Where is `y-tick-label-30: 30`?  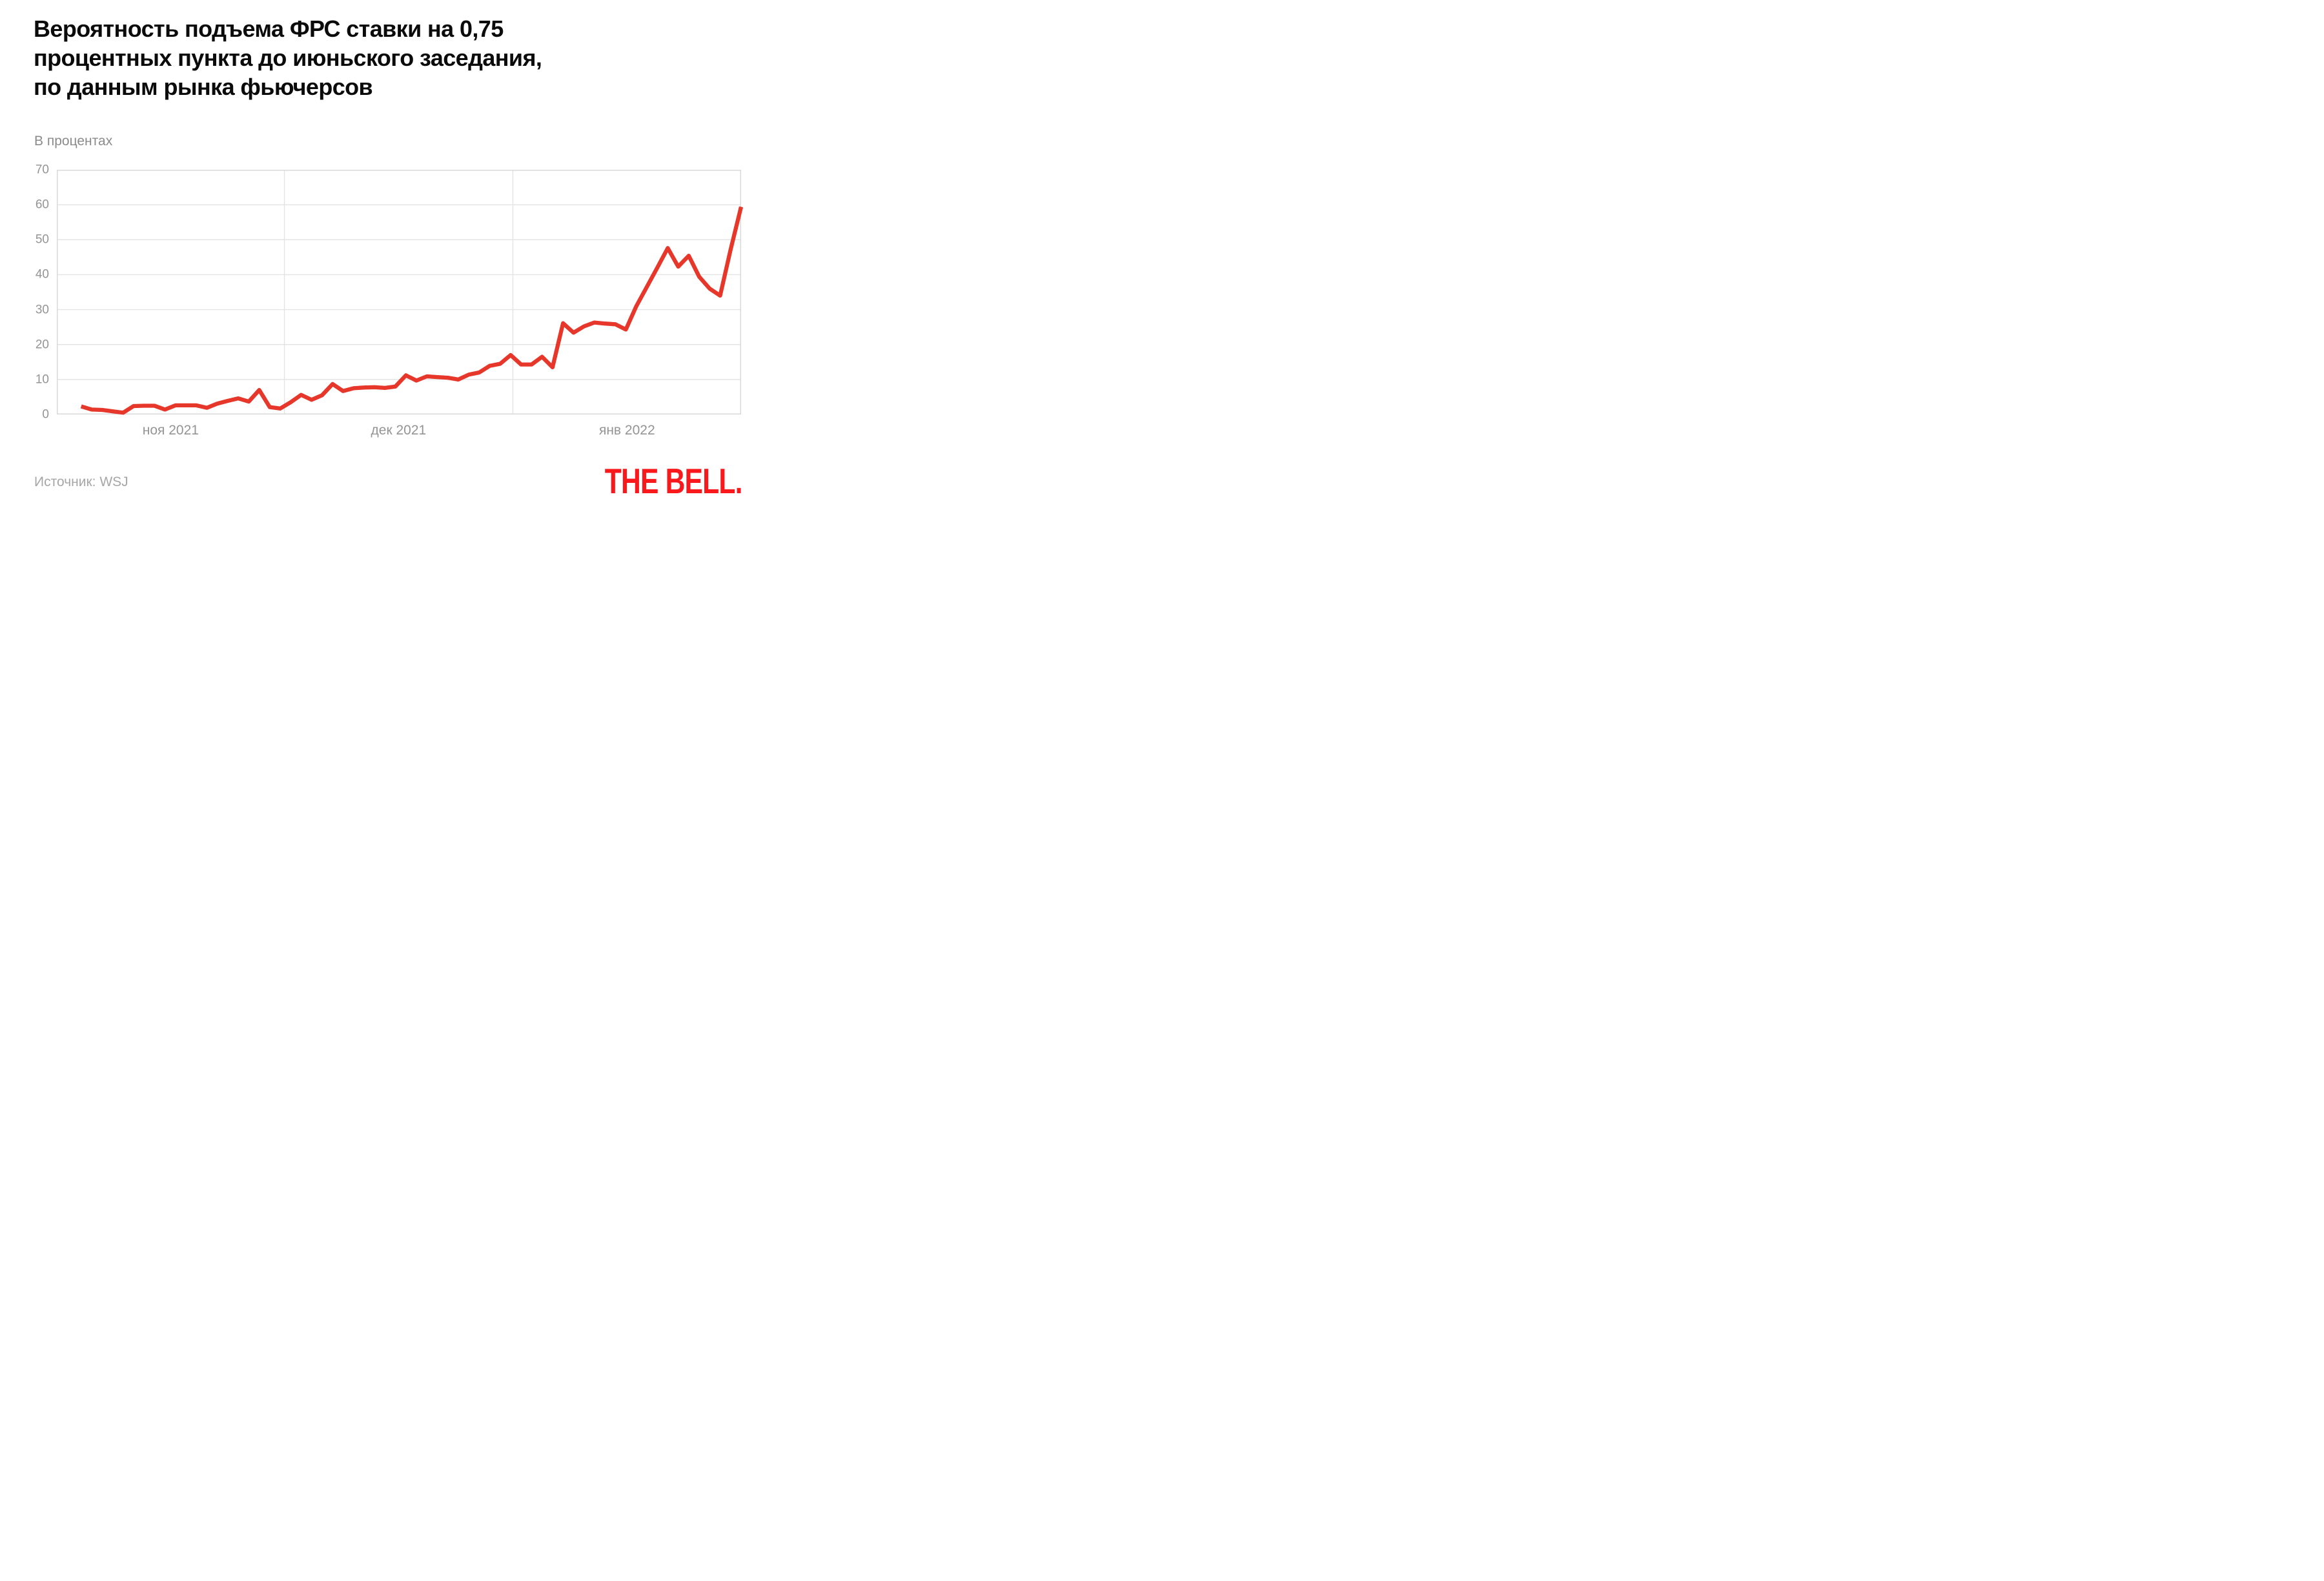
y-tick-label-30: 30 is located at coordinates (42, 310).